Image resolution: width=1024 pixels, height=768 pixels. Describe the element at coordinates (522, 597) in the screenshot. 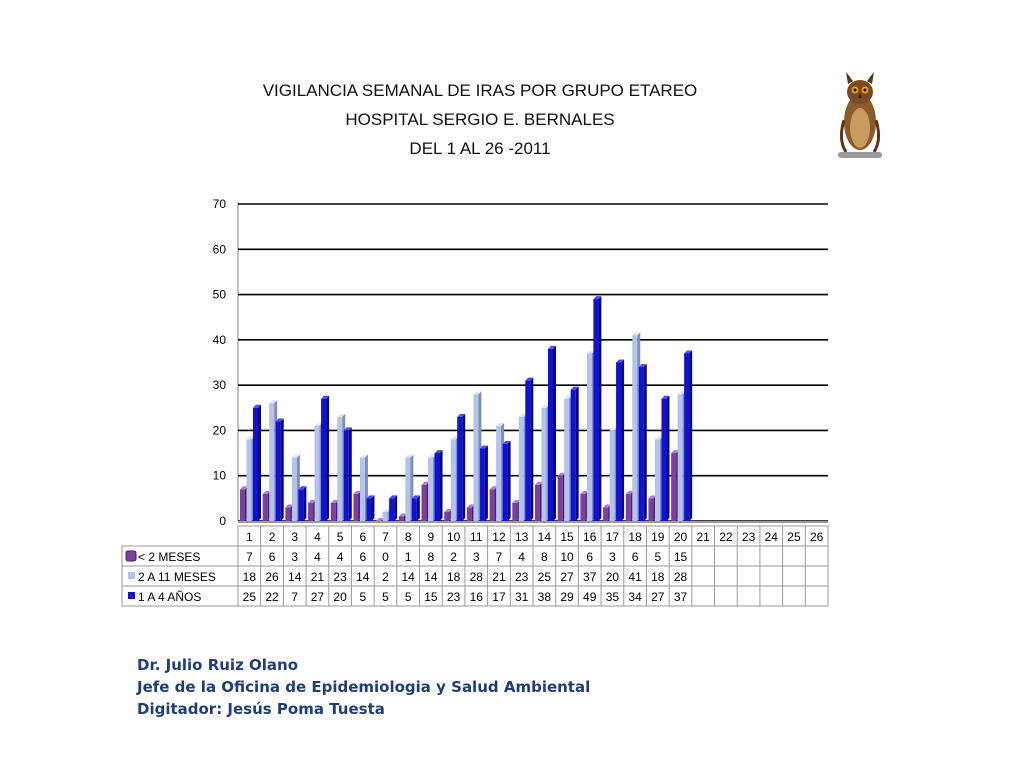

I see `data-label: 31` at that location.